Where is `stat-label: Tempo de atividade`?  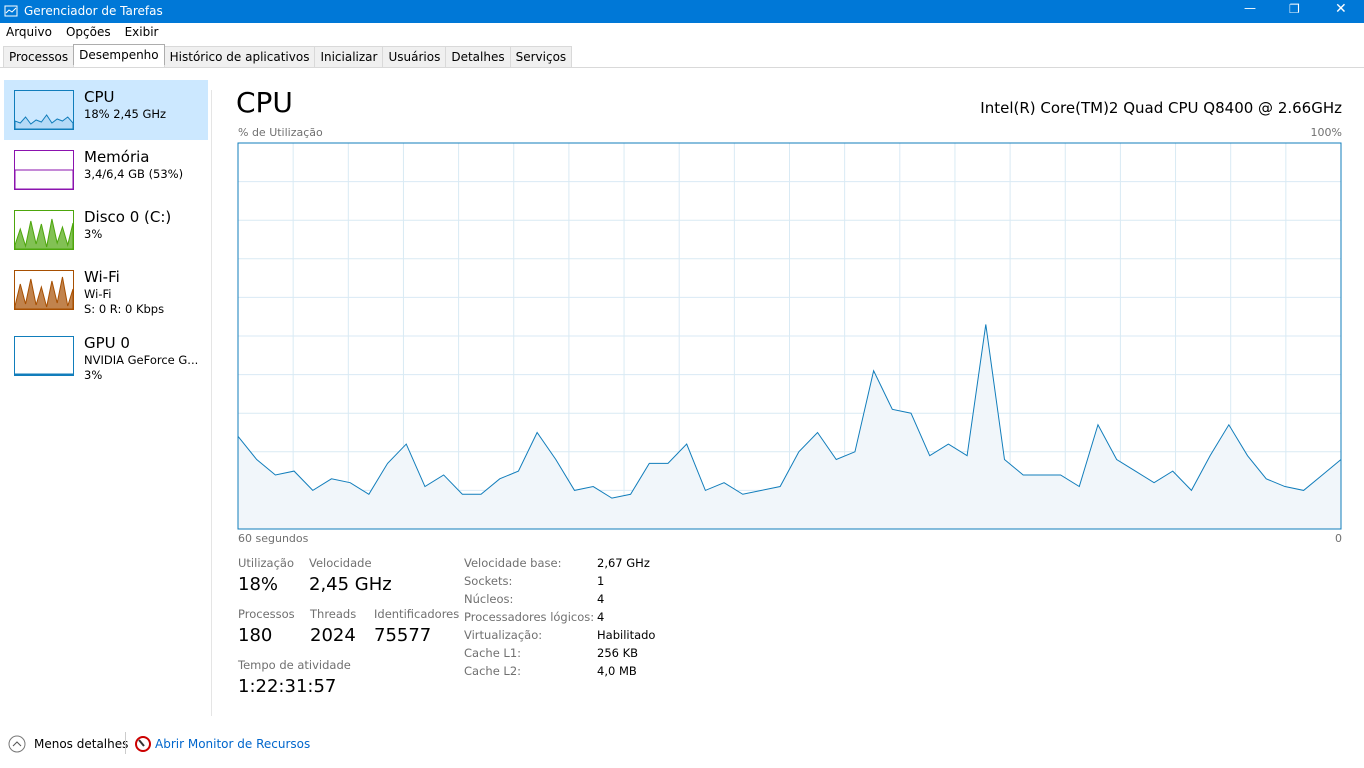
stat-label: Tempo de atividade is located at coordinates (294, 665).